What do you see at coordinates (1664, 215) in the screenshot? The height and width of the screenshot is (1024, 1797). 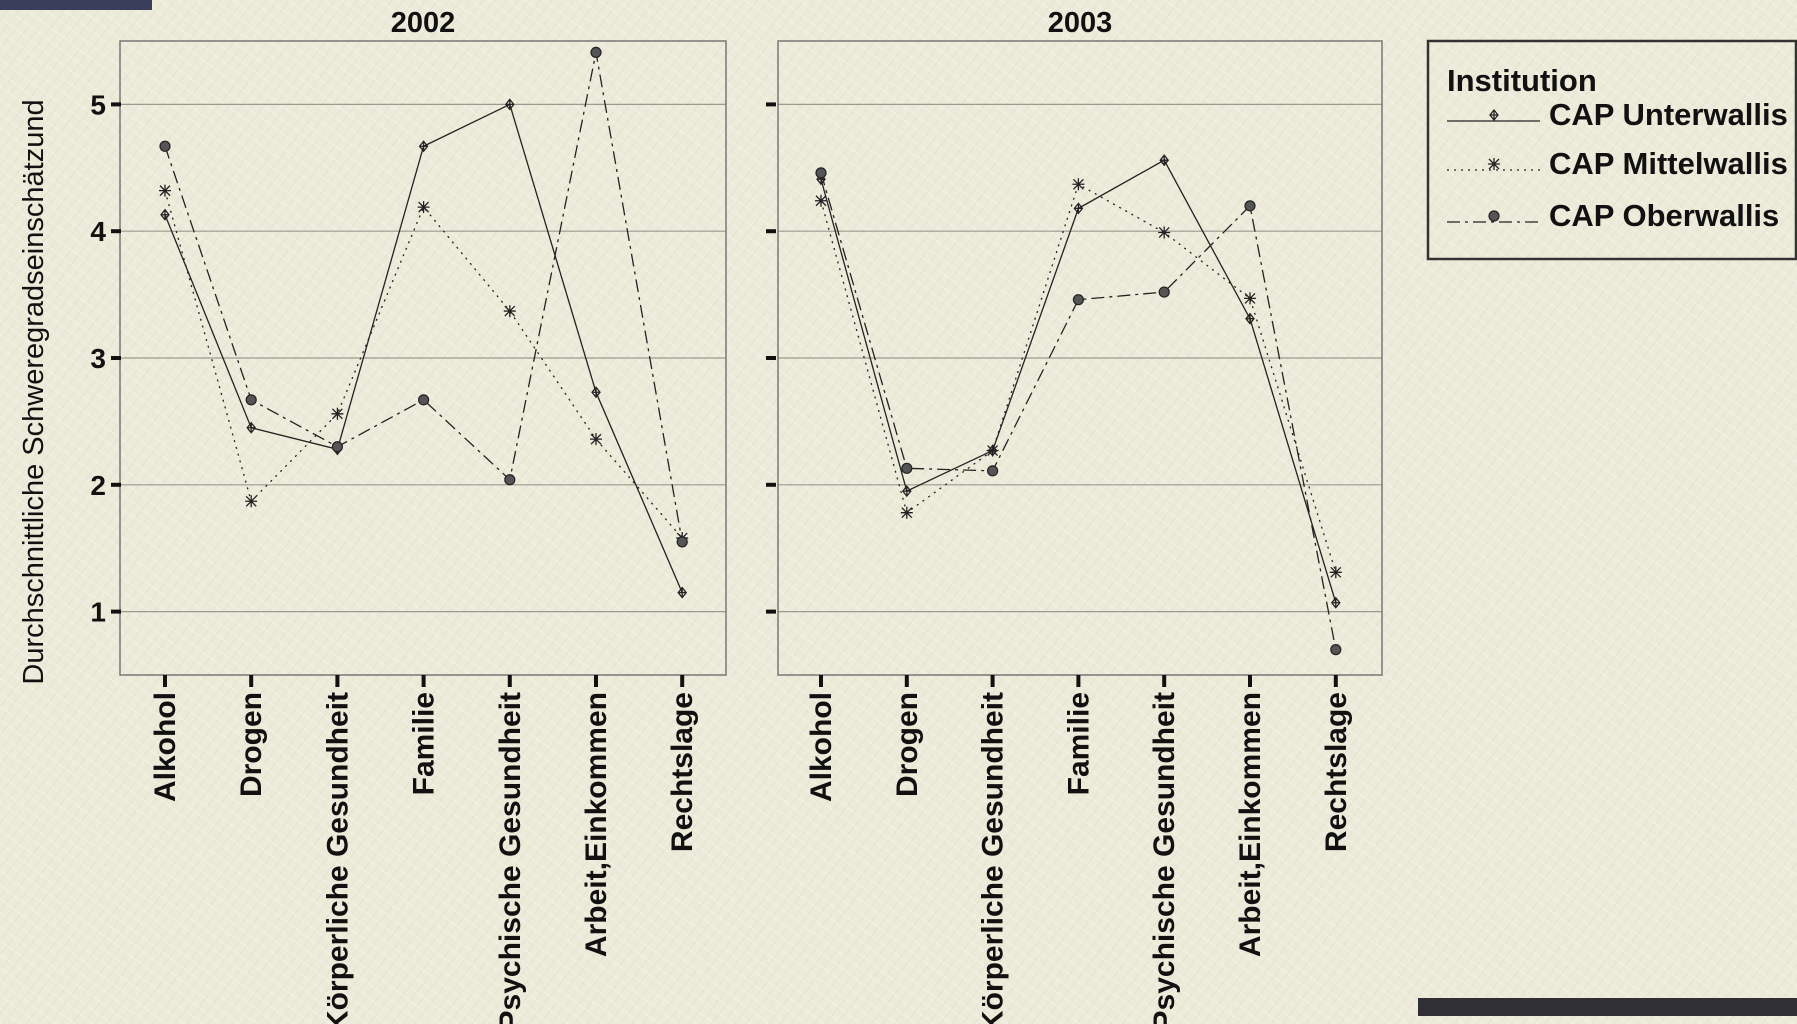 I see `legend-label-2: CAP Oberwallis` at bounding box center [1664, 215].